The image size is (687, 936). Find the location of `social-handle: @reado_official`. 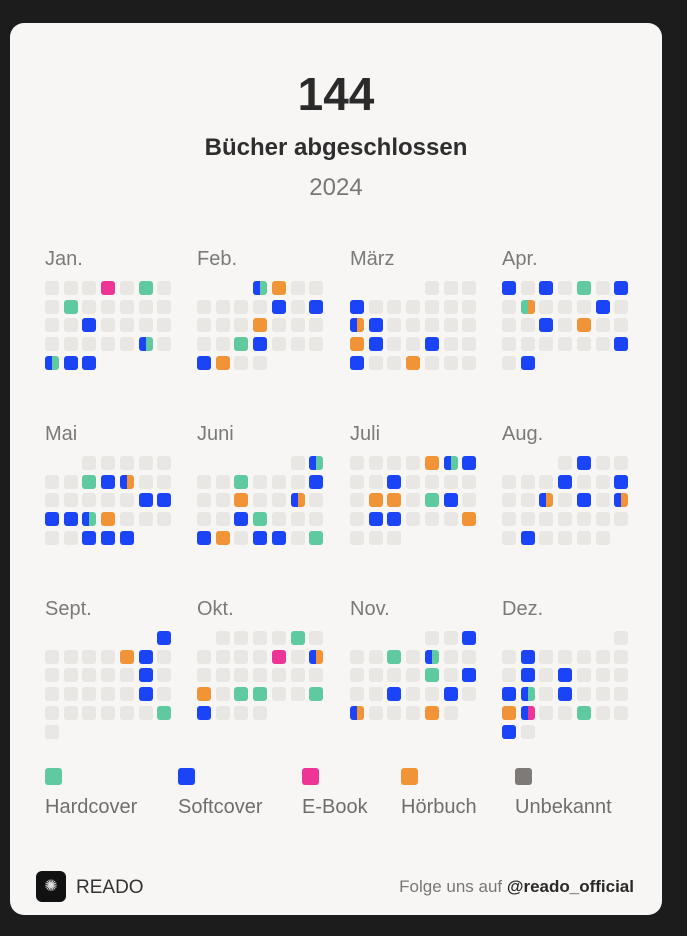

social-handle: @reado_official is located at coordinates (570, 886).